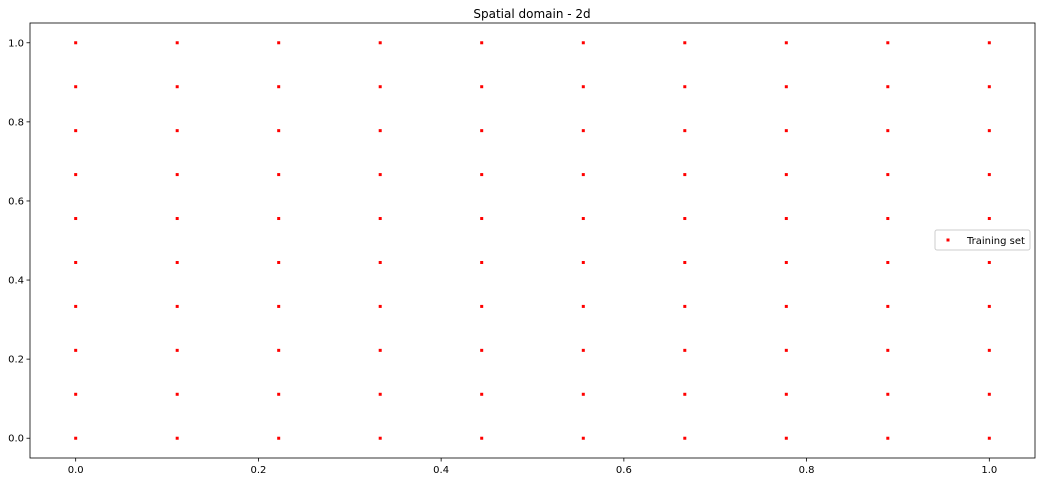 The image size is (1041, 482). What do you see at coordinates (807, 470) in the screenshot?
I see `x-tick-label: 0.8` at bounding box center [807, 470].